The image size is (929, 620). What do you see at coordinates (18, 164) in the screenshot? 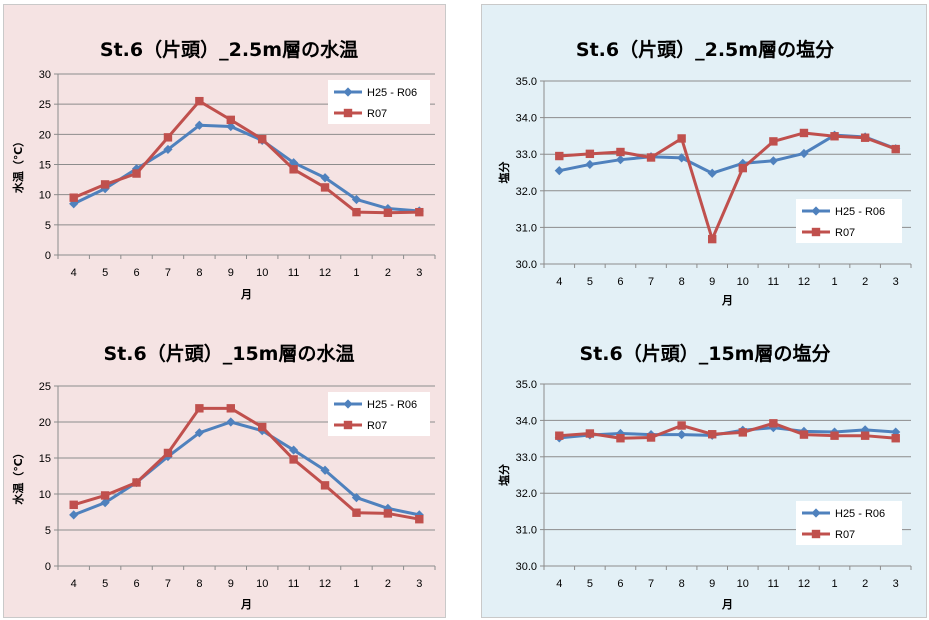
I see `y-axis-label: 水温（℃）` at bounding box center [18, 164].